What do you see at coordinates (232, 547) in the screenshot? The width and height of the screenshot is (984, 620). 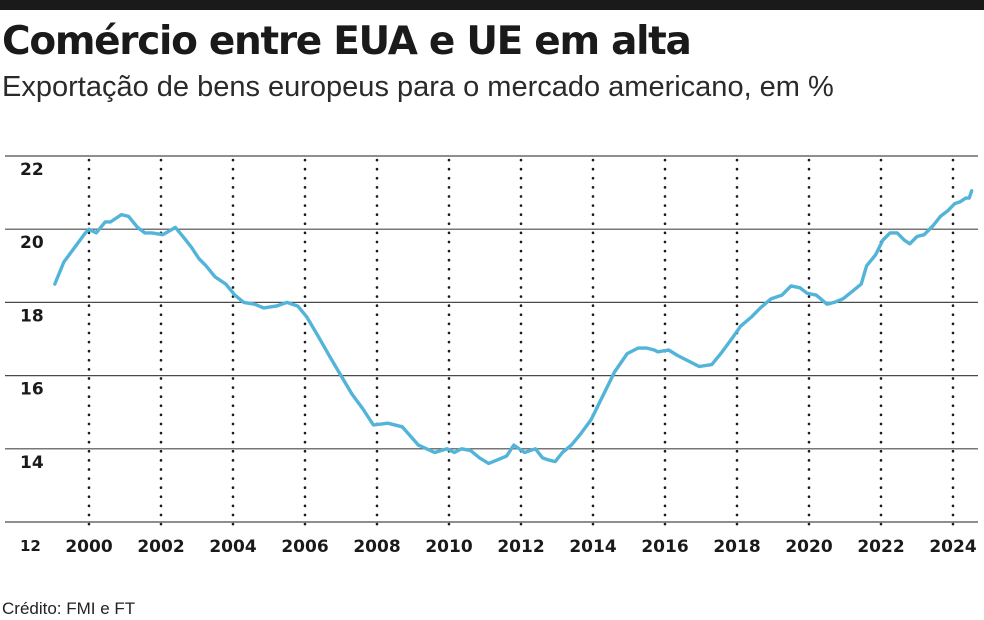 I see `x-tick-label-2004: 2004` at bounding box center [232, 547].